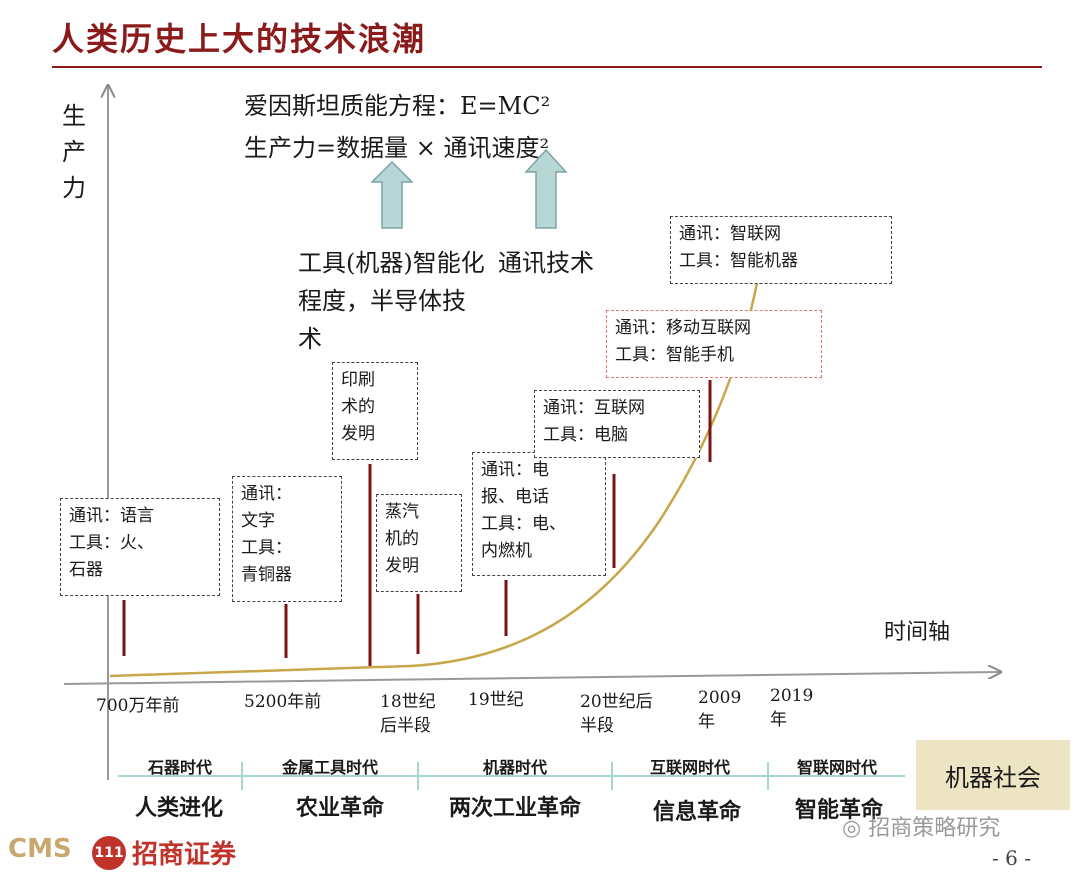  Describe the element at coordinates (283, 702) in the screenshot. I see `tick-label: 5200年前` at that location.